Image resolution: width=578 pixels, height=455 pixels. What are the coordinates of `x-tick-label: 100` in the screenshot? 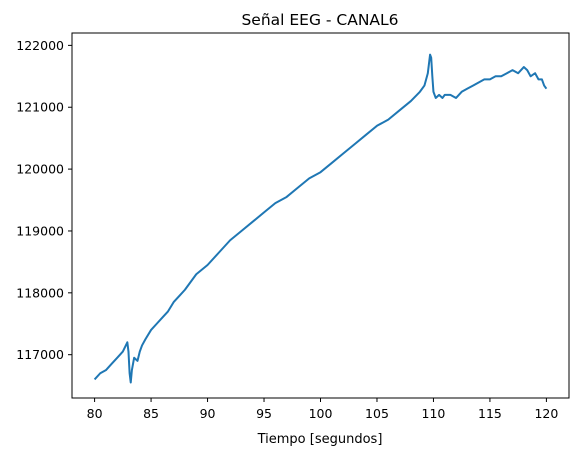 It's located at (321, 413).